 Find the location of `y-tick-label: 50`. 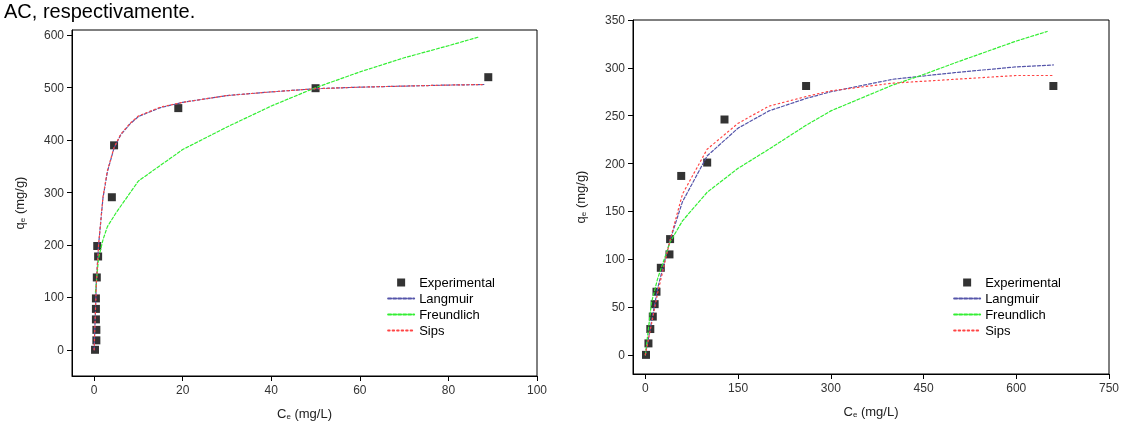

y-tick-label: 50 is located at coordinates (618, 307).